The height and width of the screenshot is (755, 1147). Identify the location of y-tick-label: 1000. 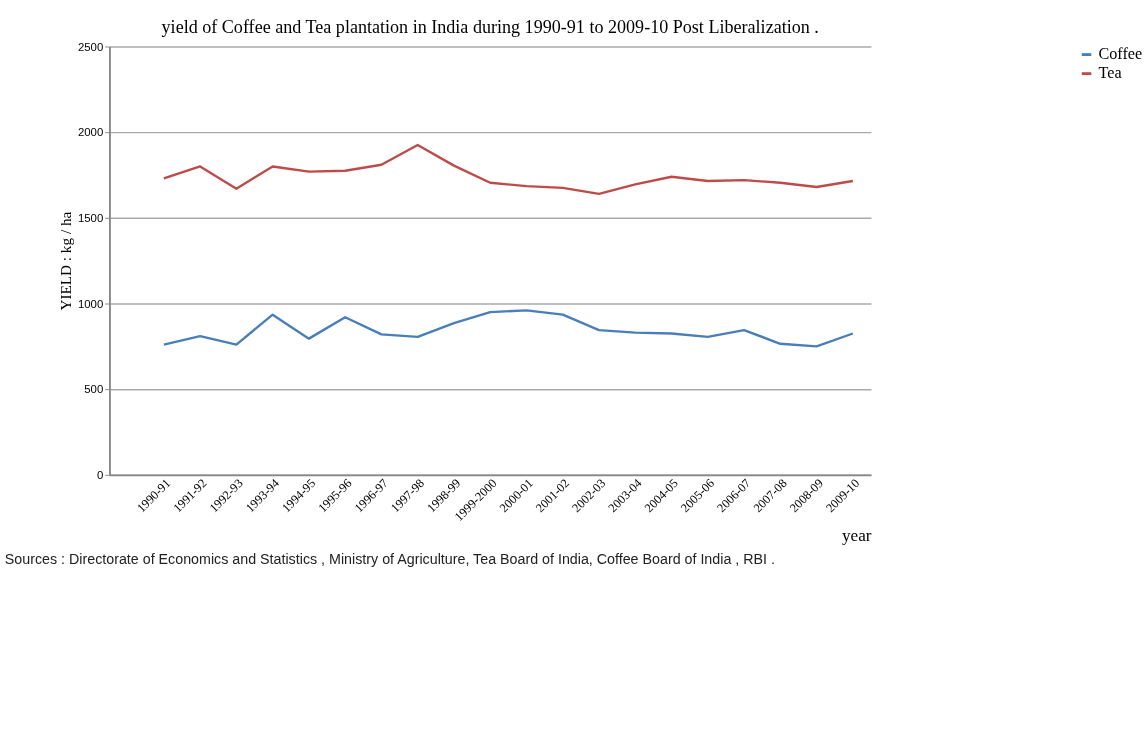
(90, 303).